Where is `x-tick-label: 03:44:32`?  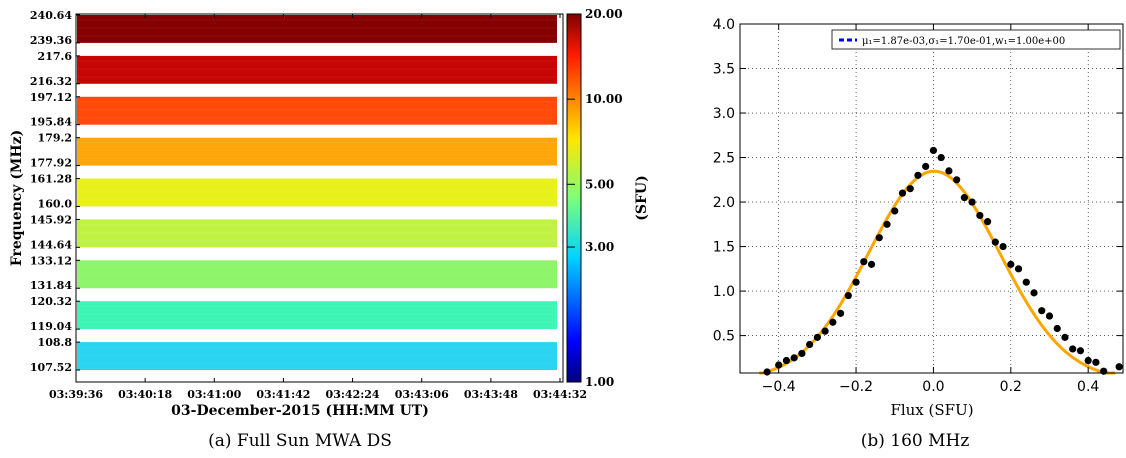
x-tick-label: 03:44:32 is located at coordinates (560, 394).